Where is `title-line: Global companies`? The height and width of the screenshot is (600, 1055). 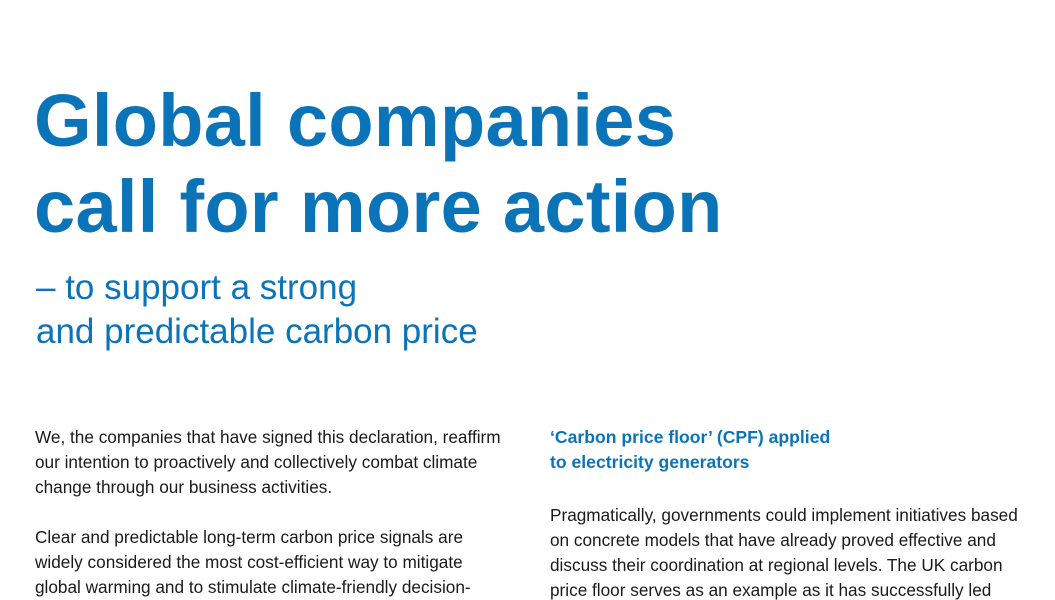
title-line: Global companies is located at coordinates (355, 120).